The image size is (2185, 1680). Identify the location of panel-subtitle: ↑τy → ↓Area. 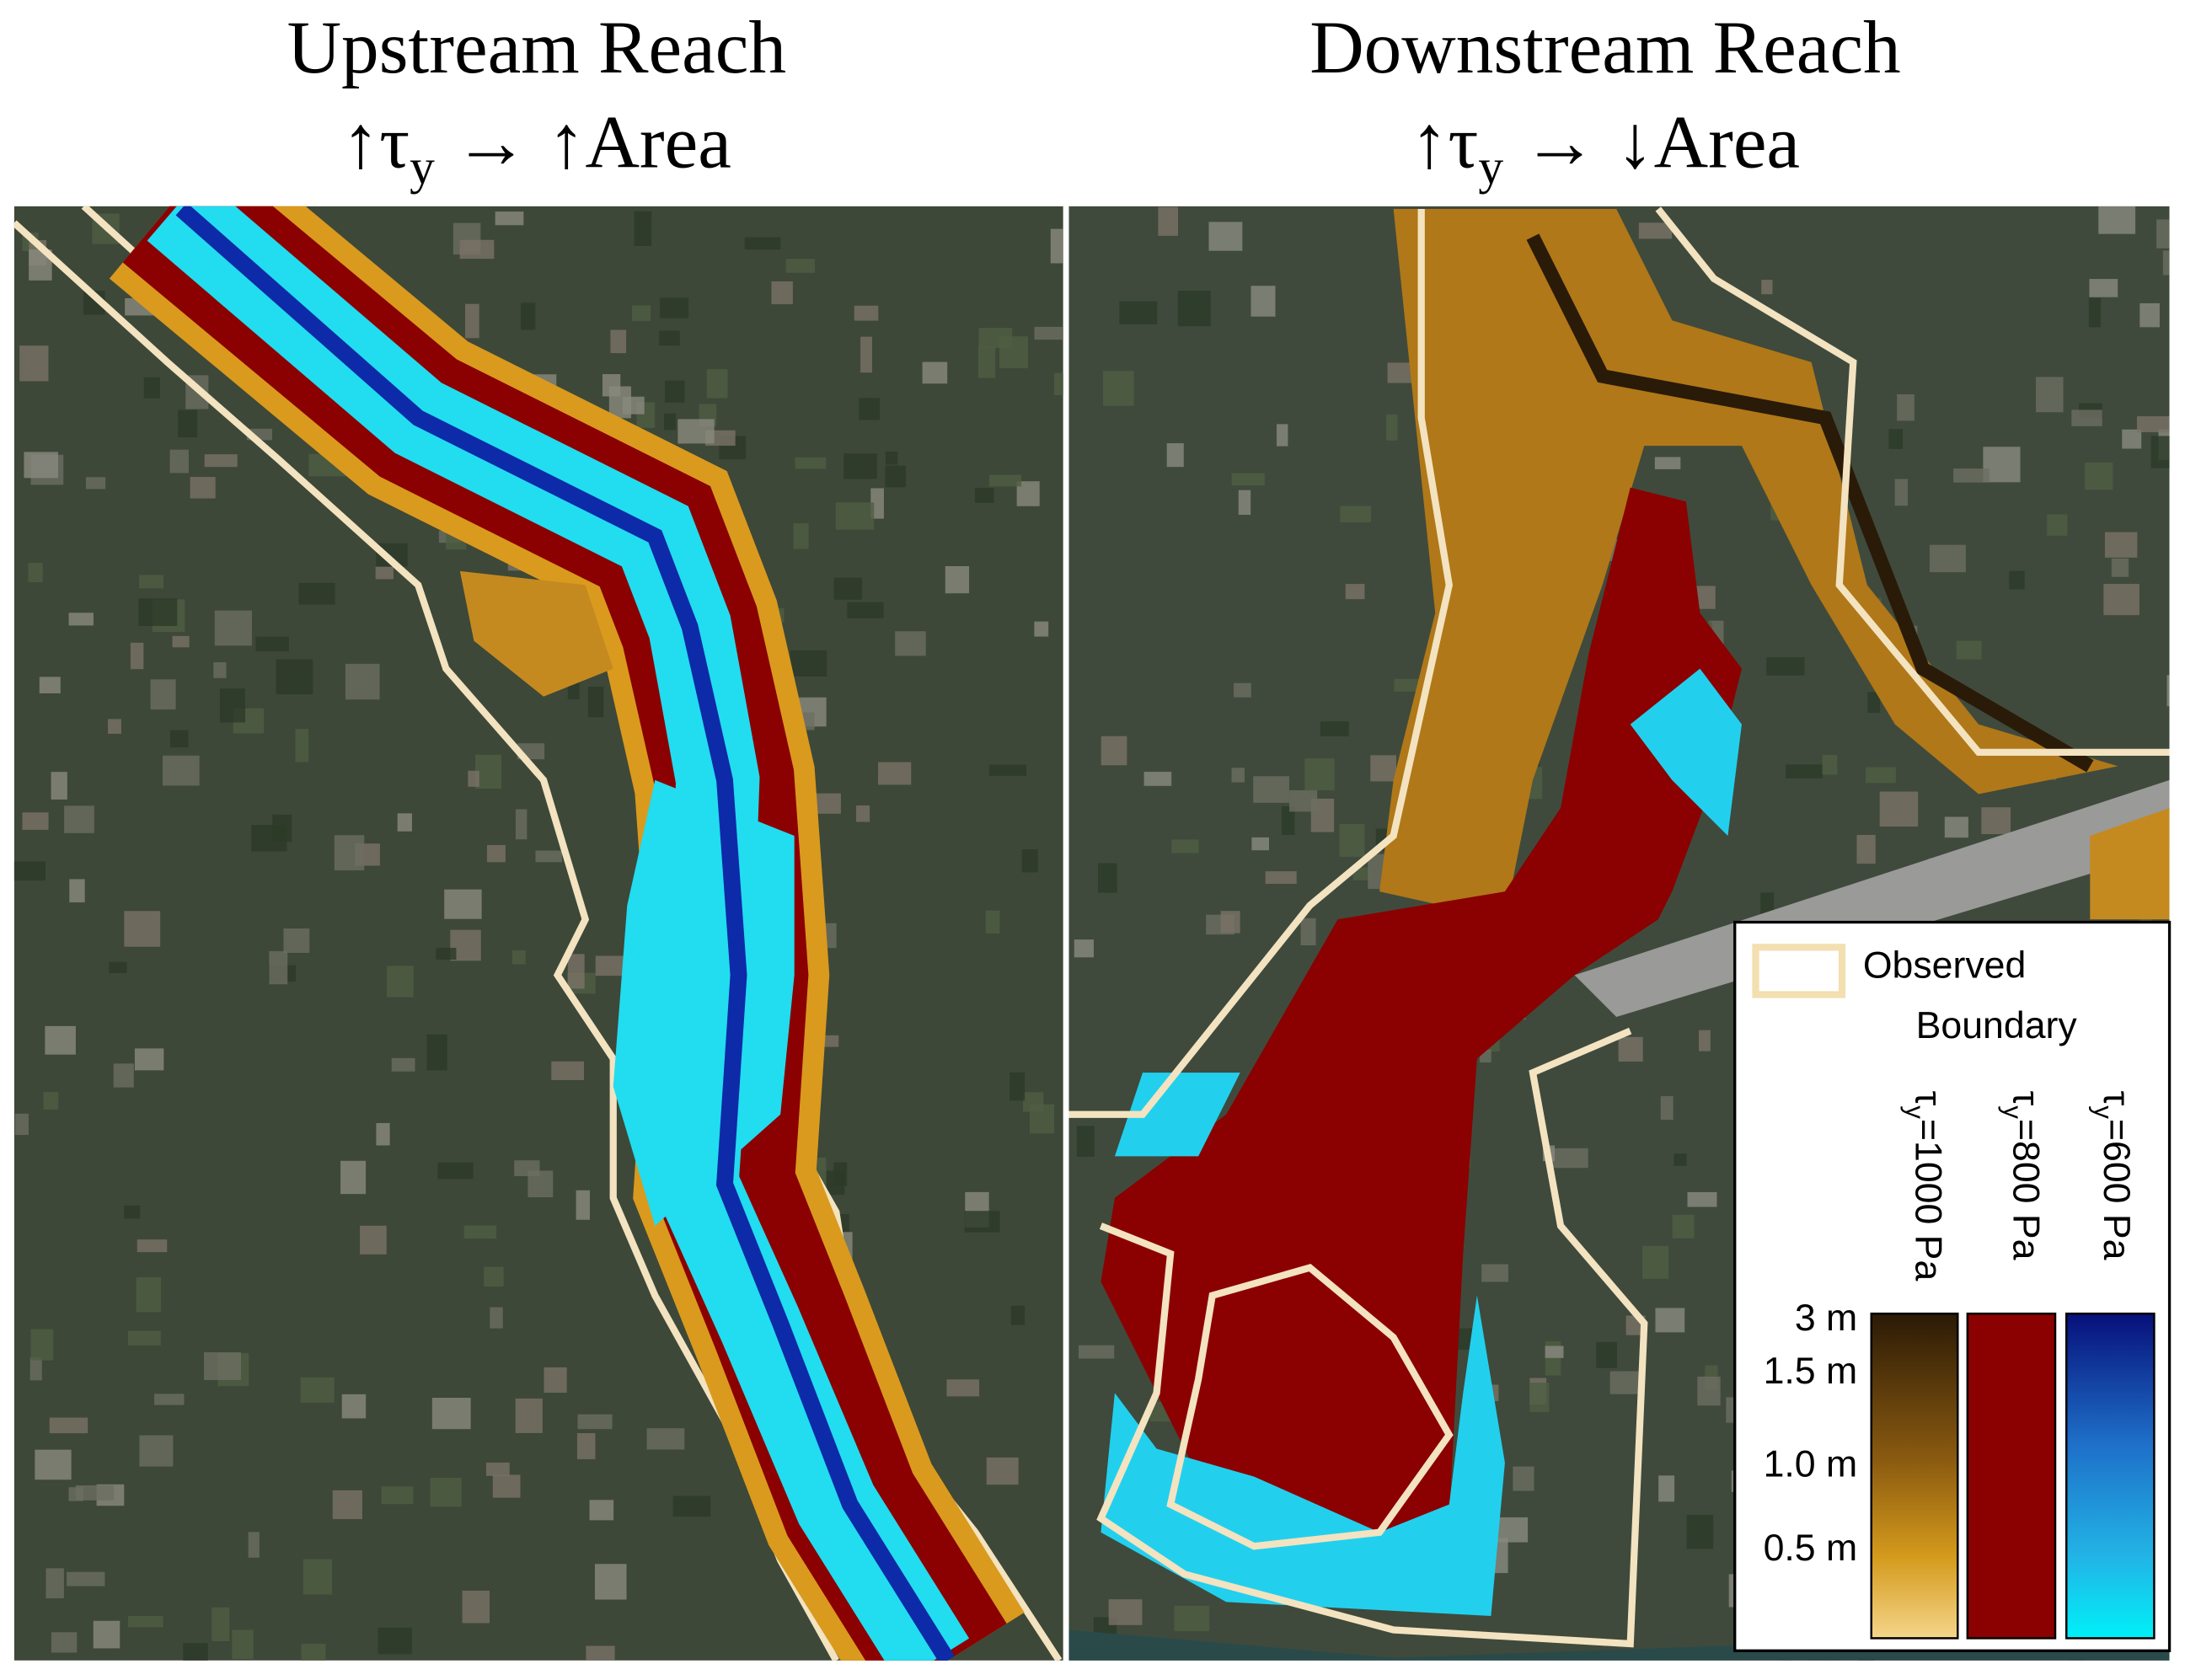
(1605, 147).